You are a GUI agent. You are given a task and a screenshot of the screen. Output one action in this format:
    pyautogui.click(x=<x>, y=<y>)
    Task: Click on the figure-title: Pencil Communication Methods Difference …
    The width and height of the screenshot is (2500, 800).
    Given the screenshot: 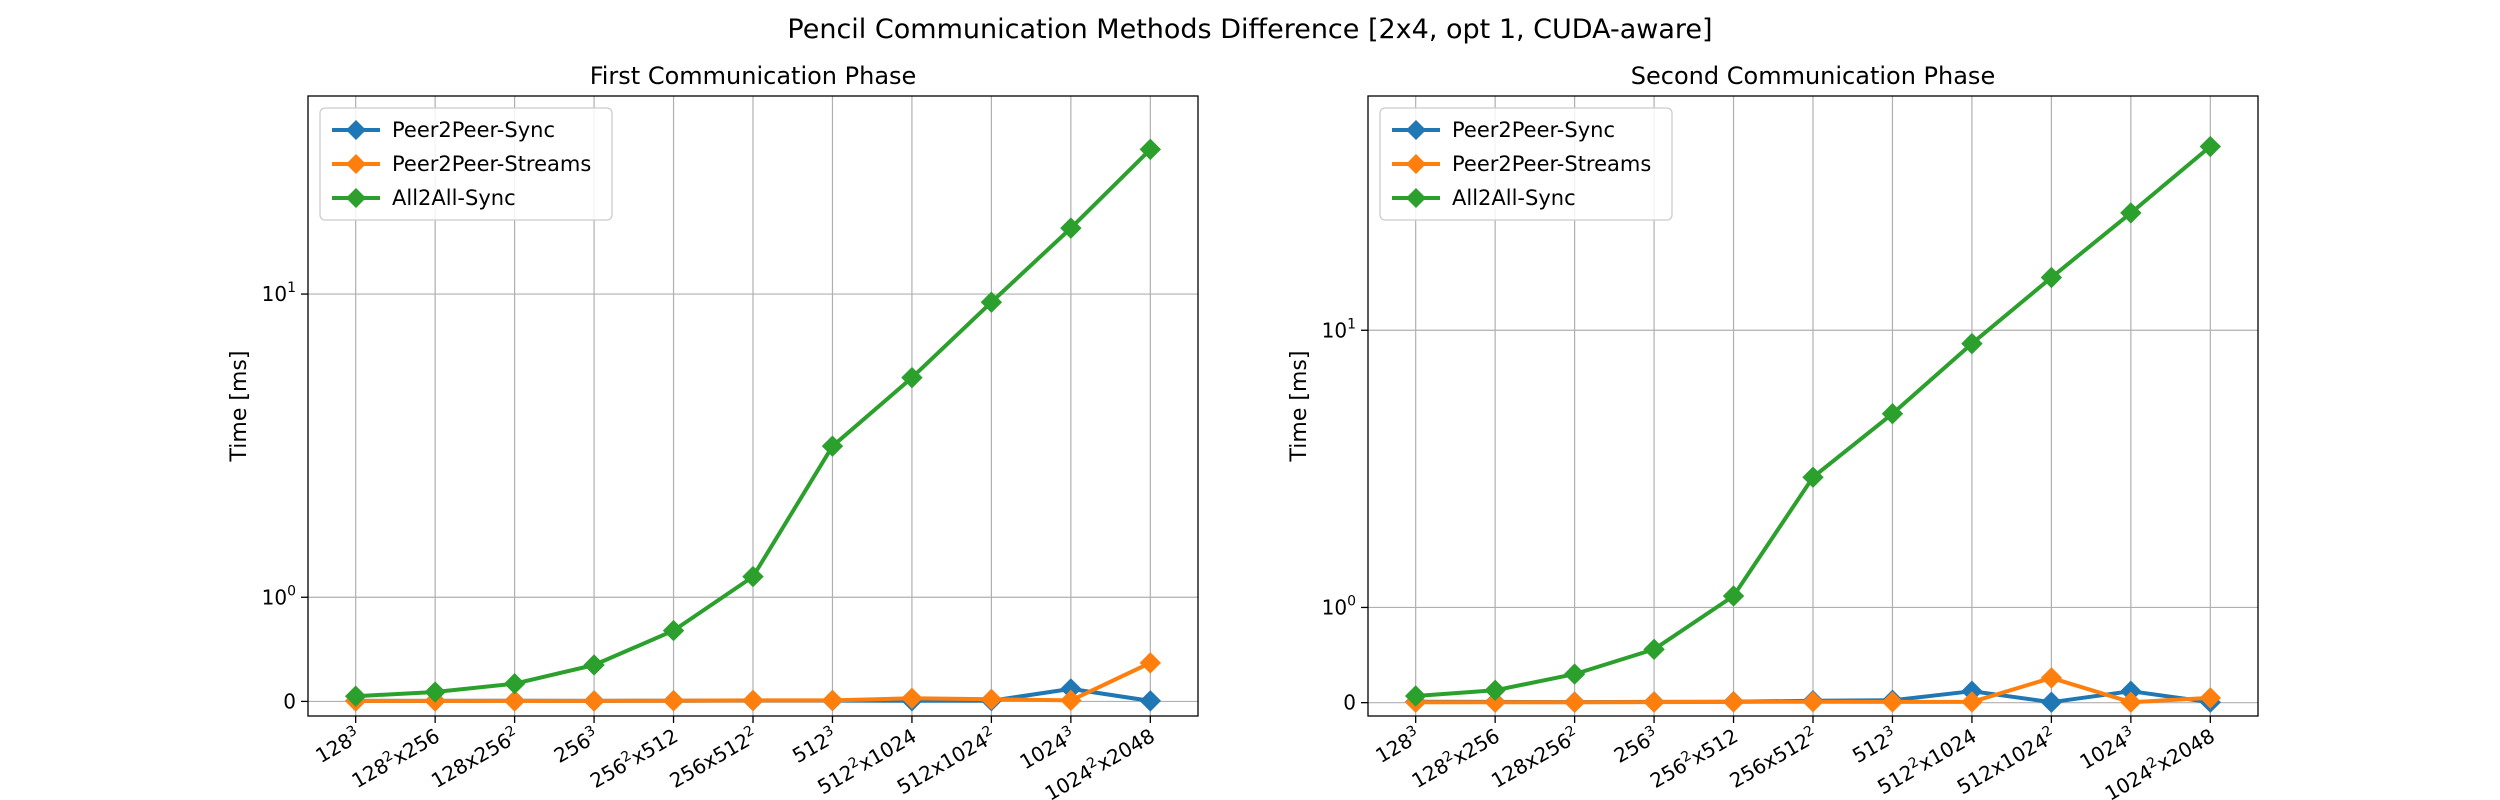 What is the action you would take?
    pyautogui.click(x=1249, y=29)
    